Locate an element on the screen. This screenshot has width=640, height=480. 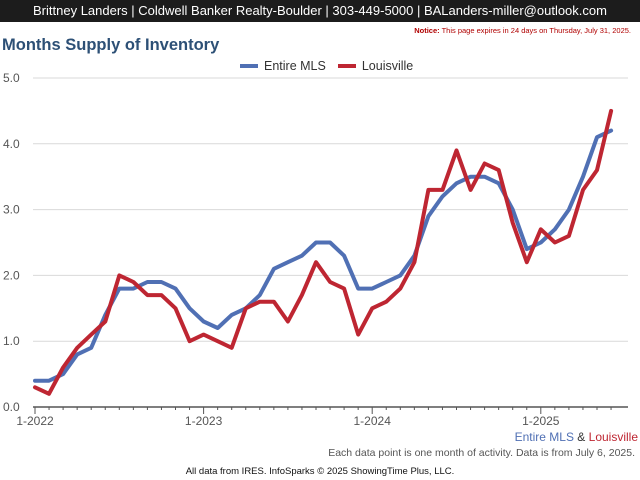
x-tick-label: 1-2022 is located at coordinates (35, 421).